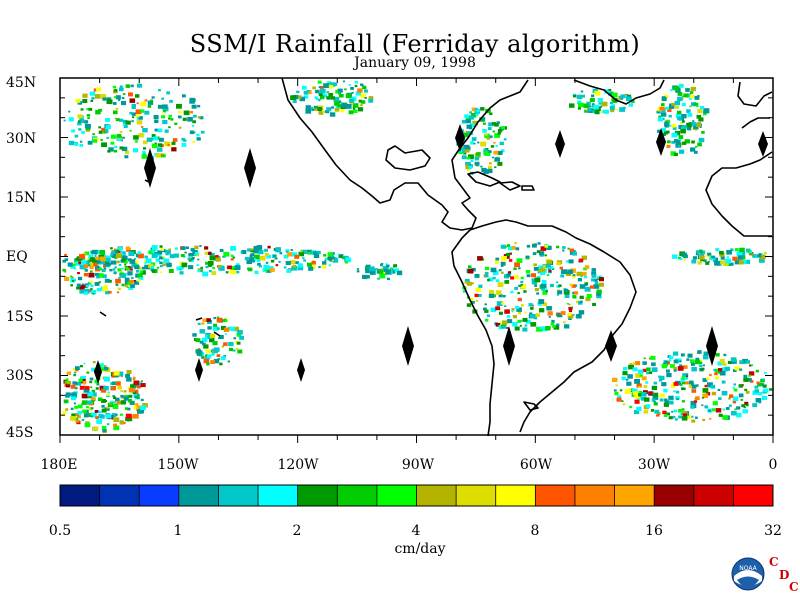  Describe the element at coordinates (748, 568) in the screenshot. I see `noaa-logo-text: NOAA` at that location.